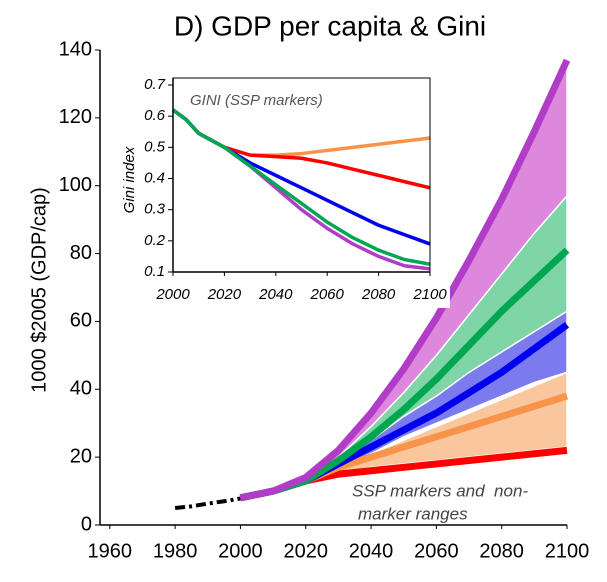 This screenshot has height=582, width=607. I want to click on annotation: marker ranges, so click(413, 513).